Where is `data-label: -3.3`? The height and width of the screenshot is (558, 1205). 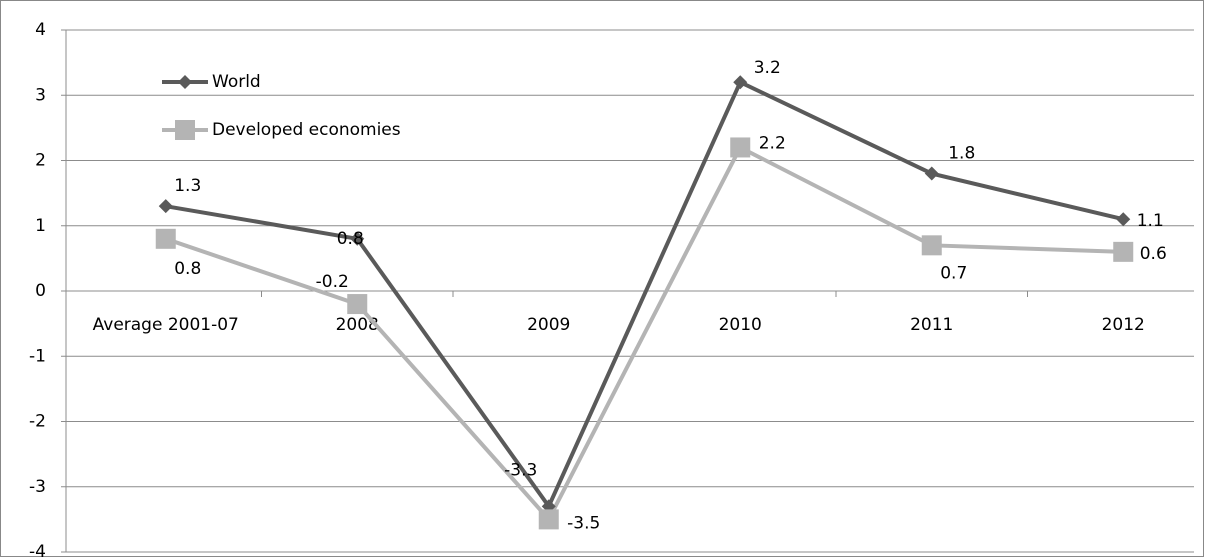
data-label: -3.3 is located at coordinates (520, 470).